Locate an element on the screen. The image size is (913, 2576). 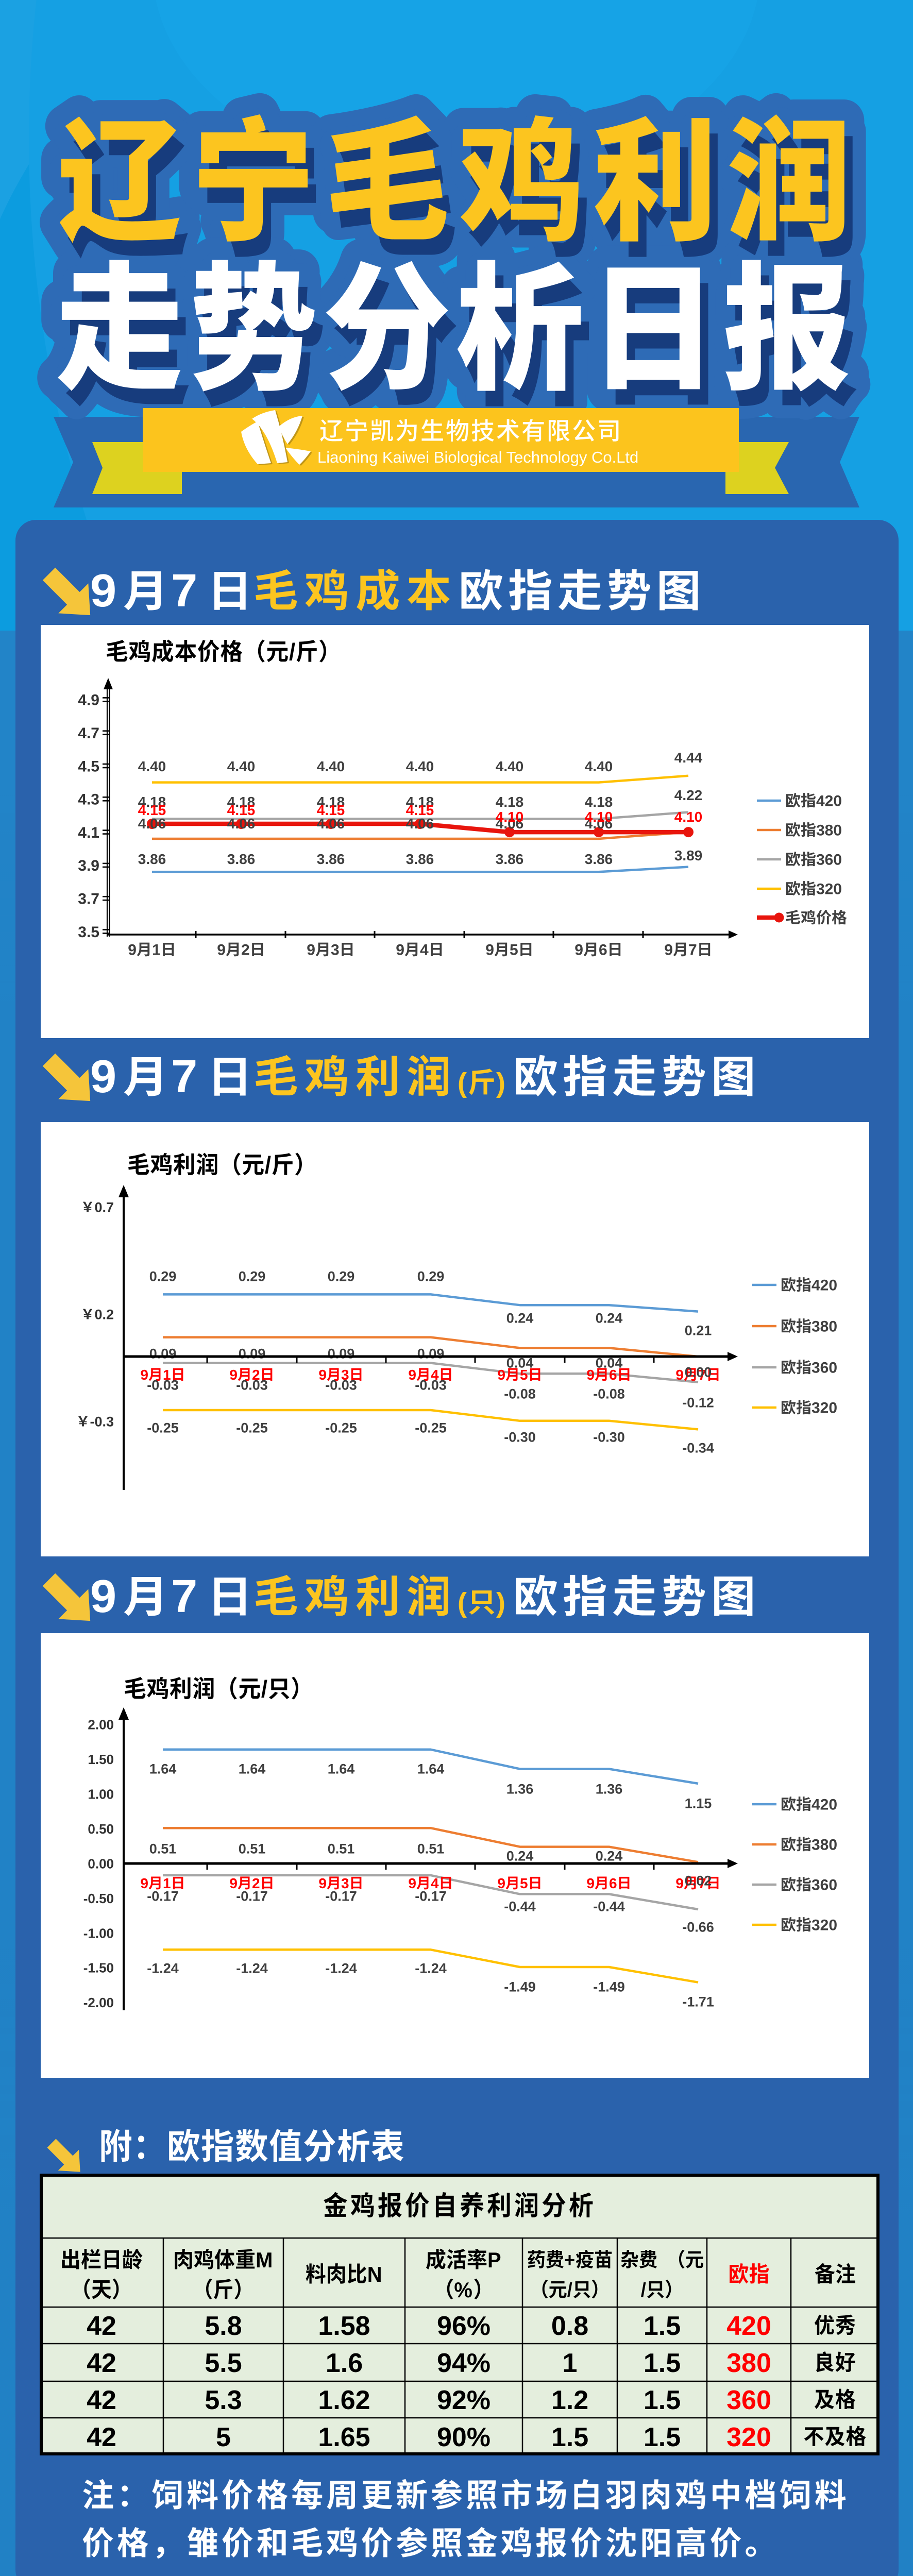
svg-text: 1.62 is located at coordinates (344, 2400).